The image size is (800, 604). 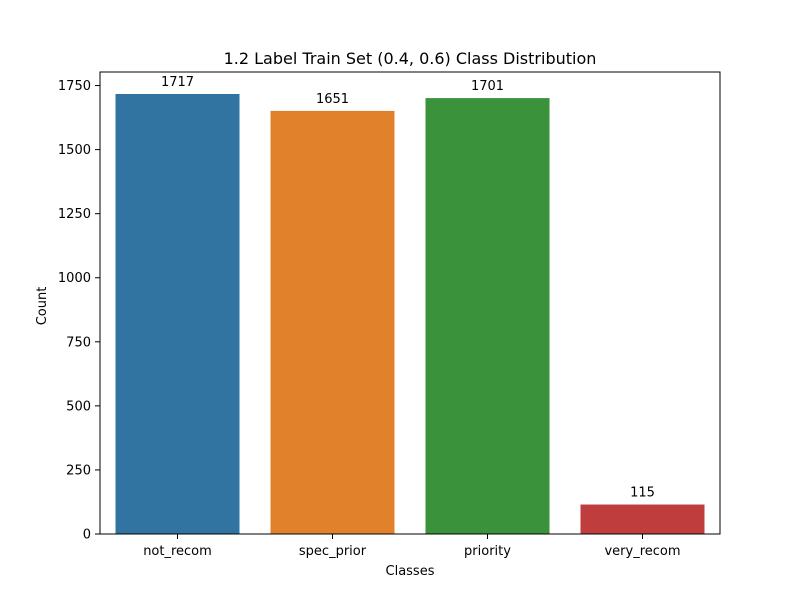 What do you see at coordinates (74, 214) in the screenshot?
I see `y-tick-label-1250: 1250` at bounding box center [74, 214].